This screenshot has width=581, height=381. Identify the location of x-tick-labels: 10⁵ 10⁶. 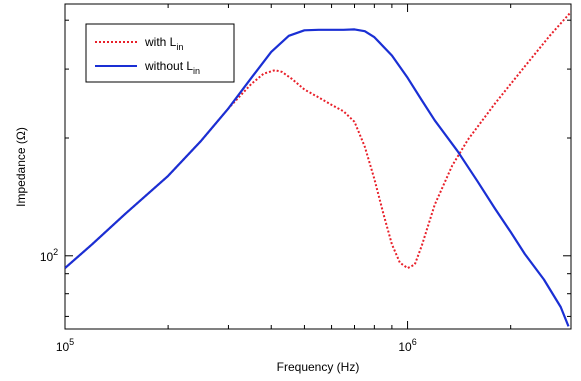
(236, 345).